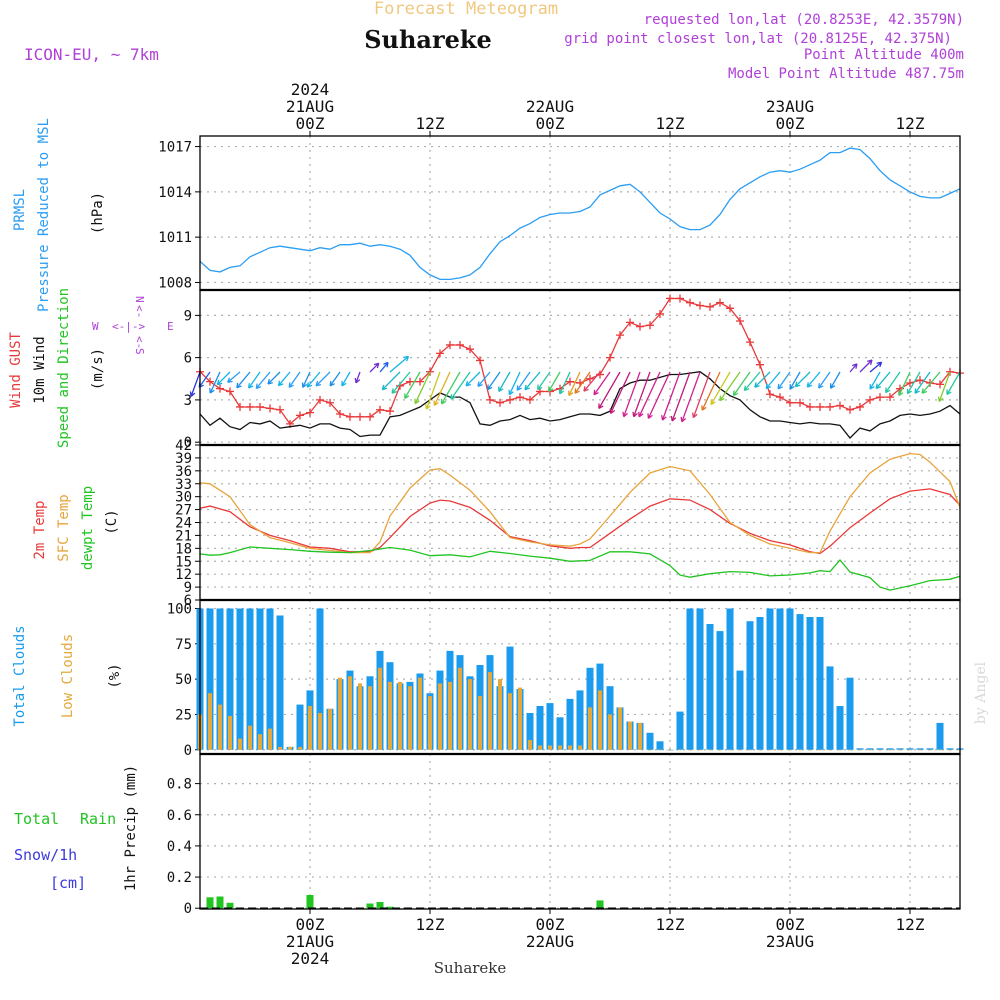 The height and width of the screenshot is (1000, 1000). I want to click on top-time-label-4-1: 00Z, so click(790, 123).